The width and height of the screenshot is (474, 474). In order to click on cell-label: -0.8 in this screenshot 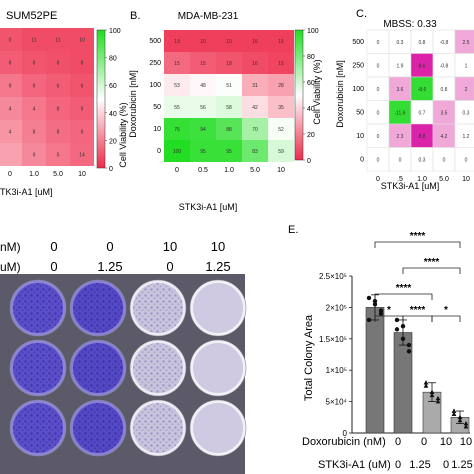, I will do `click(444, 43)`.